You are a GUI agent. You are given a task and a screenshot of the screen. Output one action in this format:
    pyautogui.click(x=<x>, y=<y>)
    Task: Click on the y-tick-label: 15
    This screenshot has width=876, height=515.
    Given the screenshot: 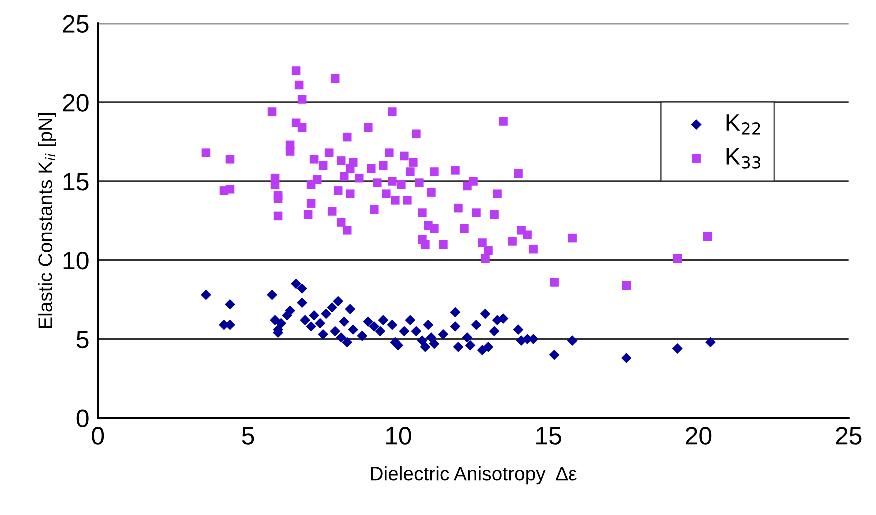 What is the action you would take?
    pyautogui.click(x=76, y=182)
    